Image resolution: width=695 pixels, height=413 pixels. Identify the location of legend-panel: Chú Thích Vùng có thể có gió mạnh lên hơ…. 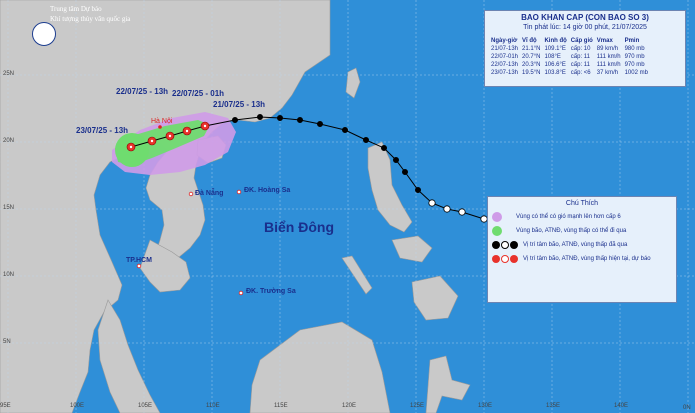
(582, 249).